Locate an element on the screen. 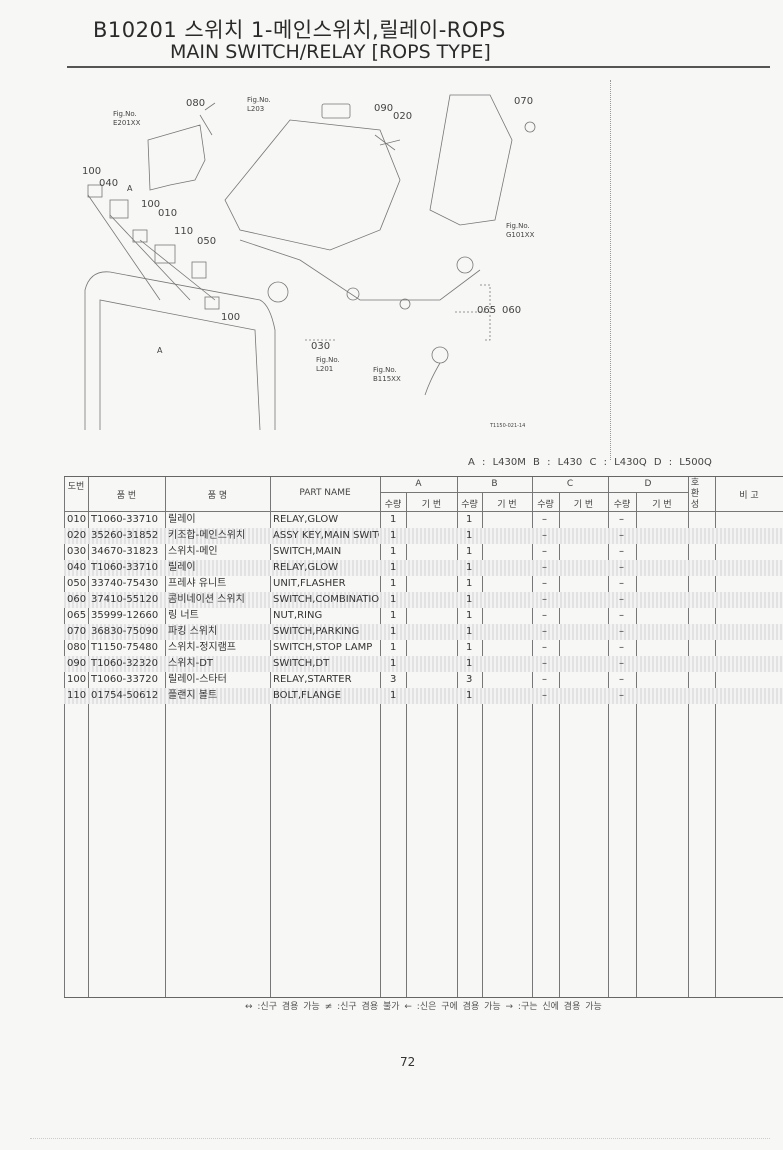 The height and width of the screenshot is (1150, 783). cell-ref-no: 020 is located at coordinates (77, 535).